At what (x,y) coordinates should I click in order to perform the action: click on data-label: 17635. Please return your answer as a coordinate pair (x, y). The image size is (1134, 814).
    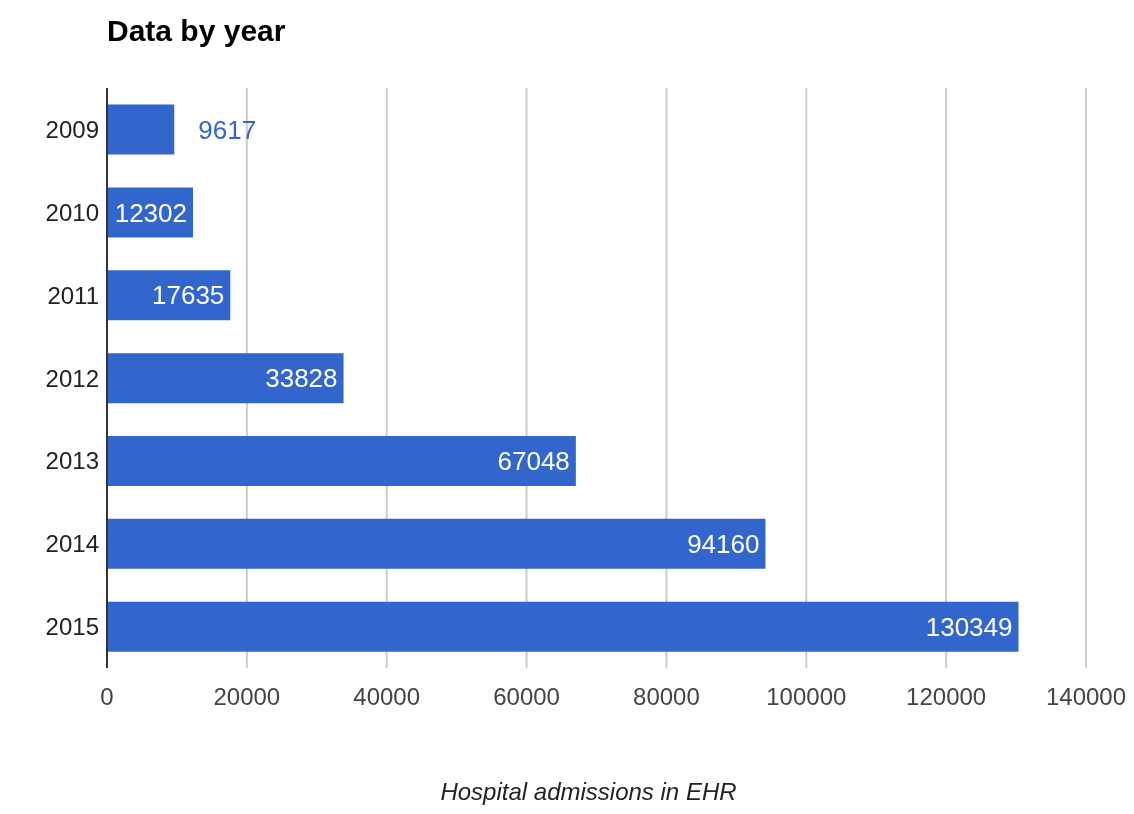
    Looking at the image, I should click on (188, 295).